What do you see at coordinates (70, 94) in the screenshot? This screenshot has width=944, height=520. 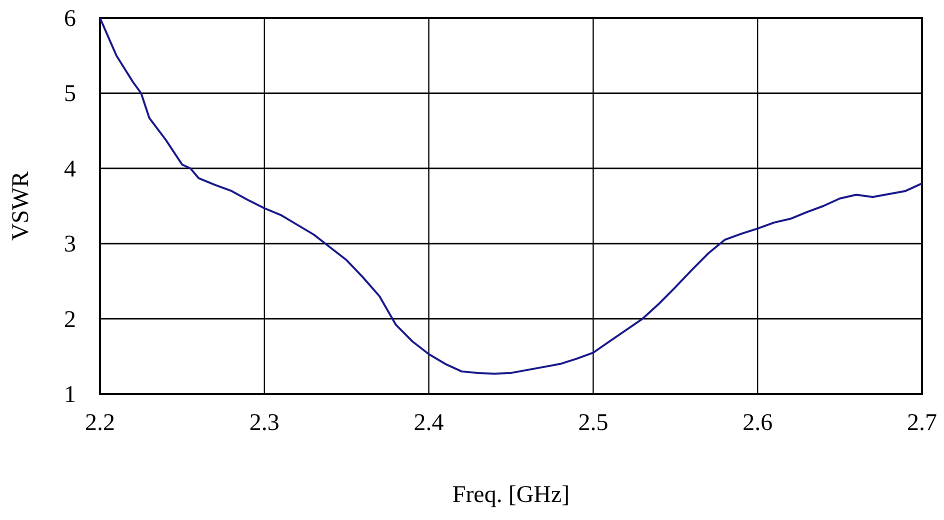 I see `y-tick-label: 5` at bounding box center [70, 94].